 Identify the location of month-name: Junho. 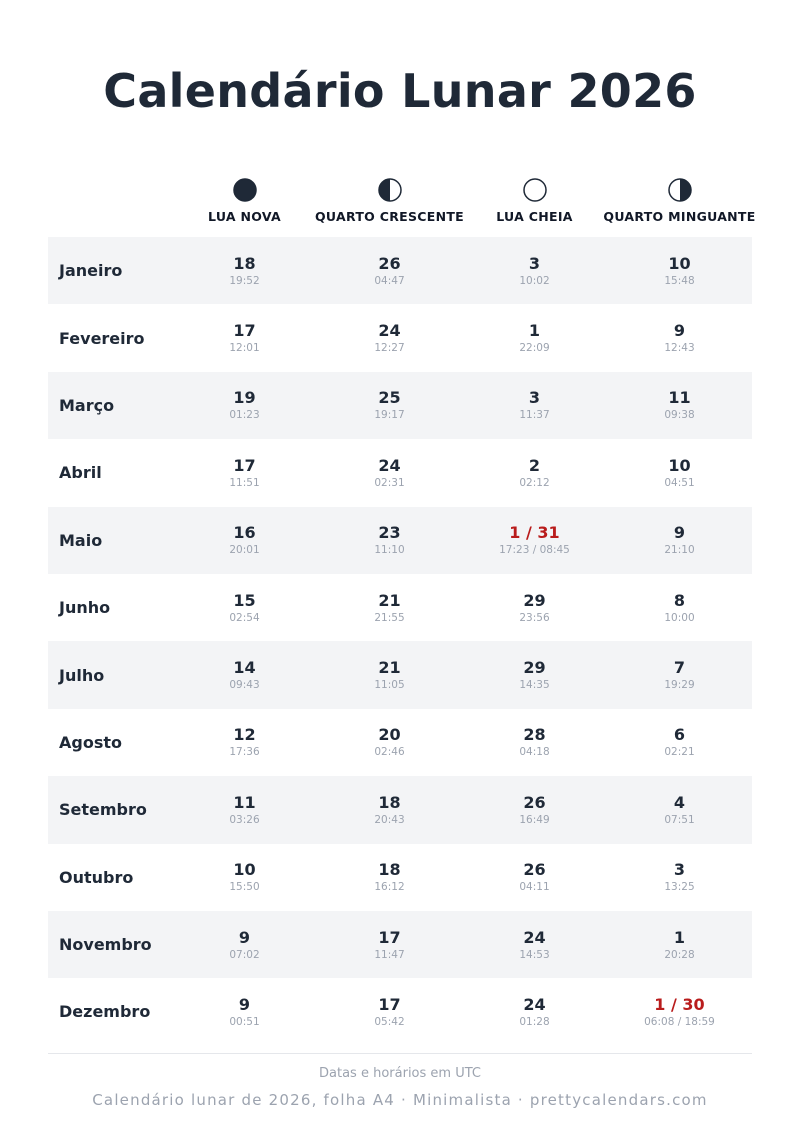
(85, 608).